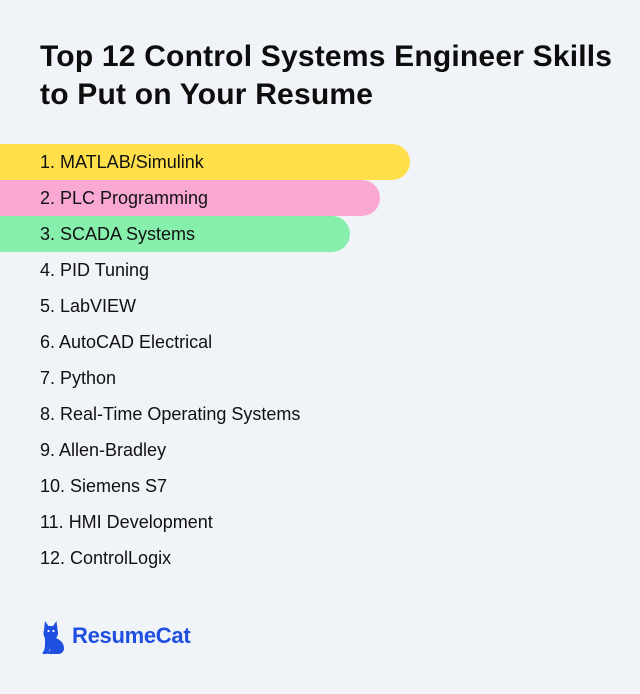 The image size is (640, 694). What do you see at coordinates (190, 198) in the screenshot?
I see `skill-item: 2. PLC Programming` at bounding box center [190, 198].